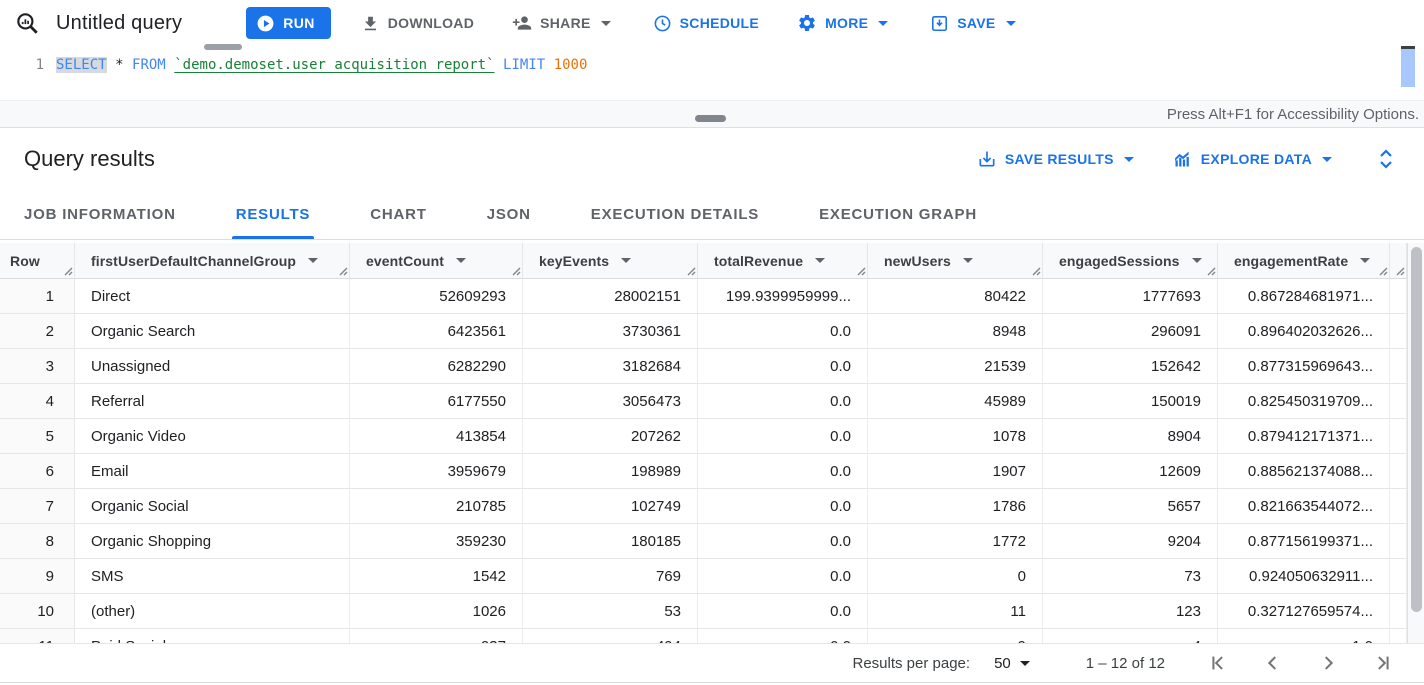 This screenshot has height=685, width=1424. What do you see at coordinates (27, 23) in the screenshot?
I see `query-magnifier-icon` at bounding box center [27, 23].